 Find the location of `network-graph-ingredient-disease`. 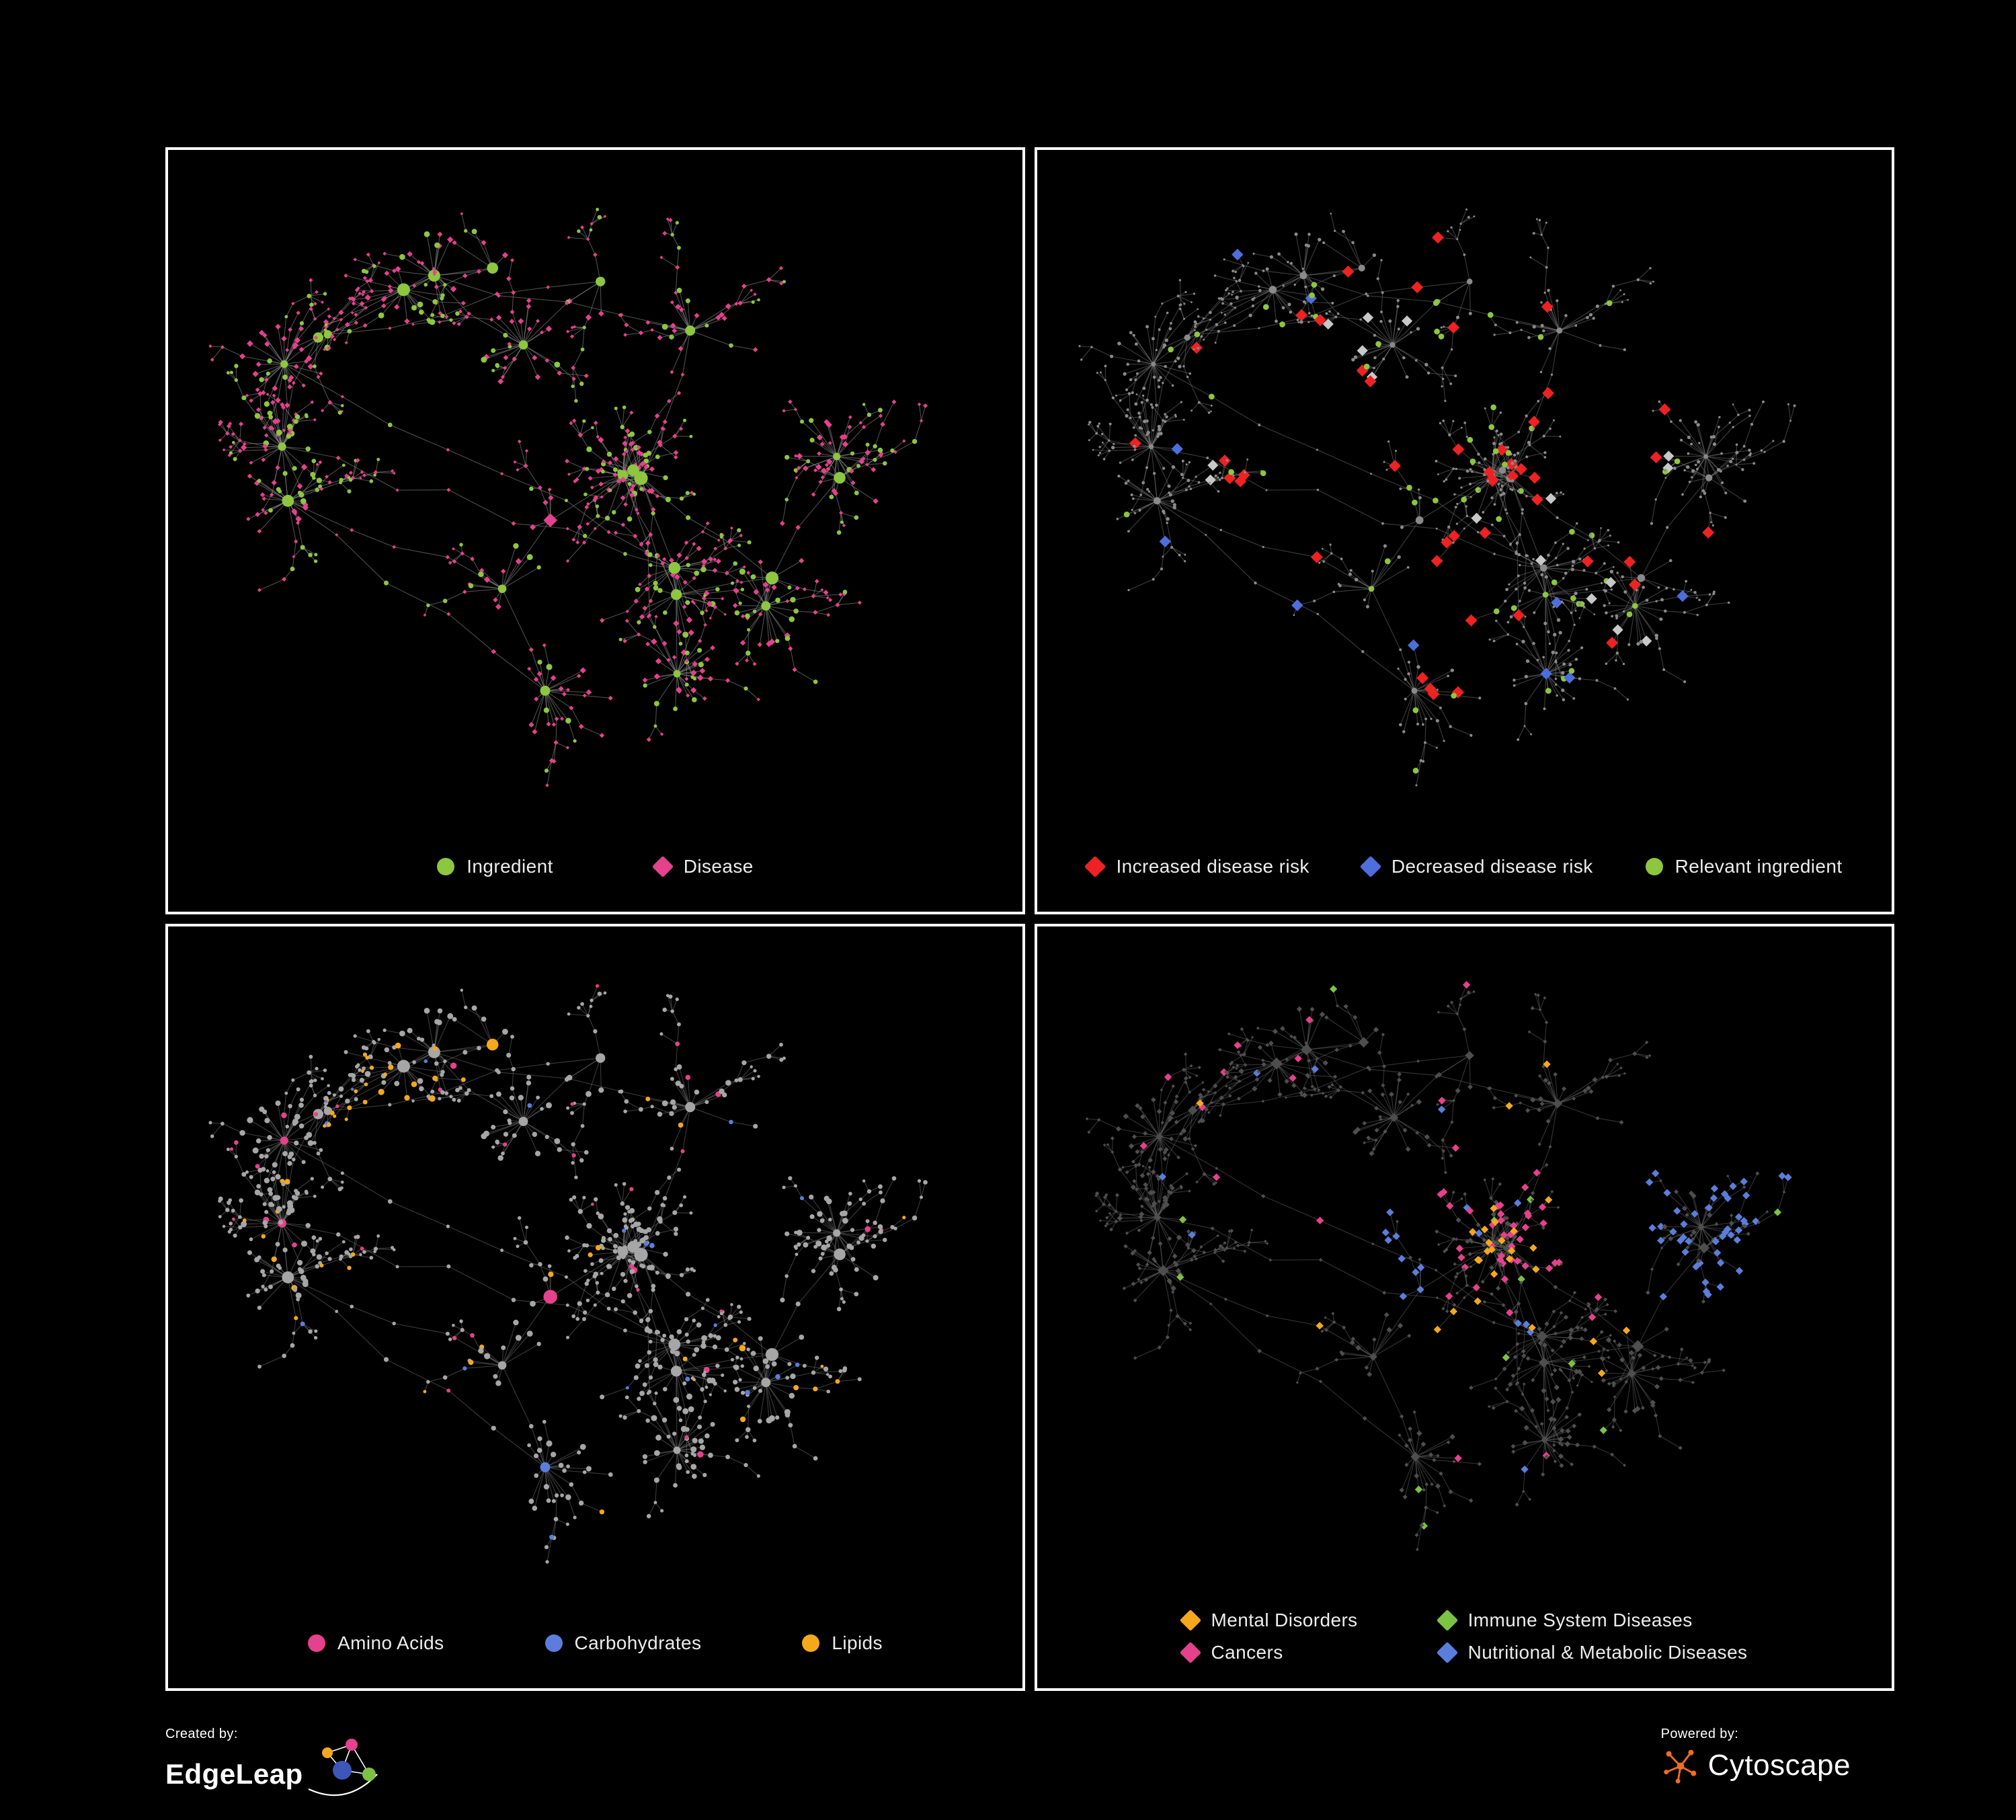

network-graph-ingredient-disease is located at coordinates (568, 497).